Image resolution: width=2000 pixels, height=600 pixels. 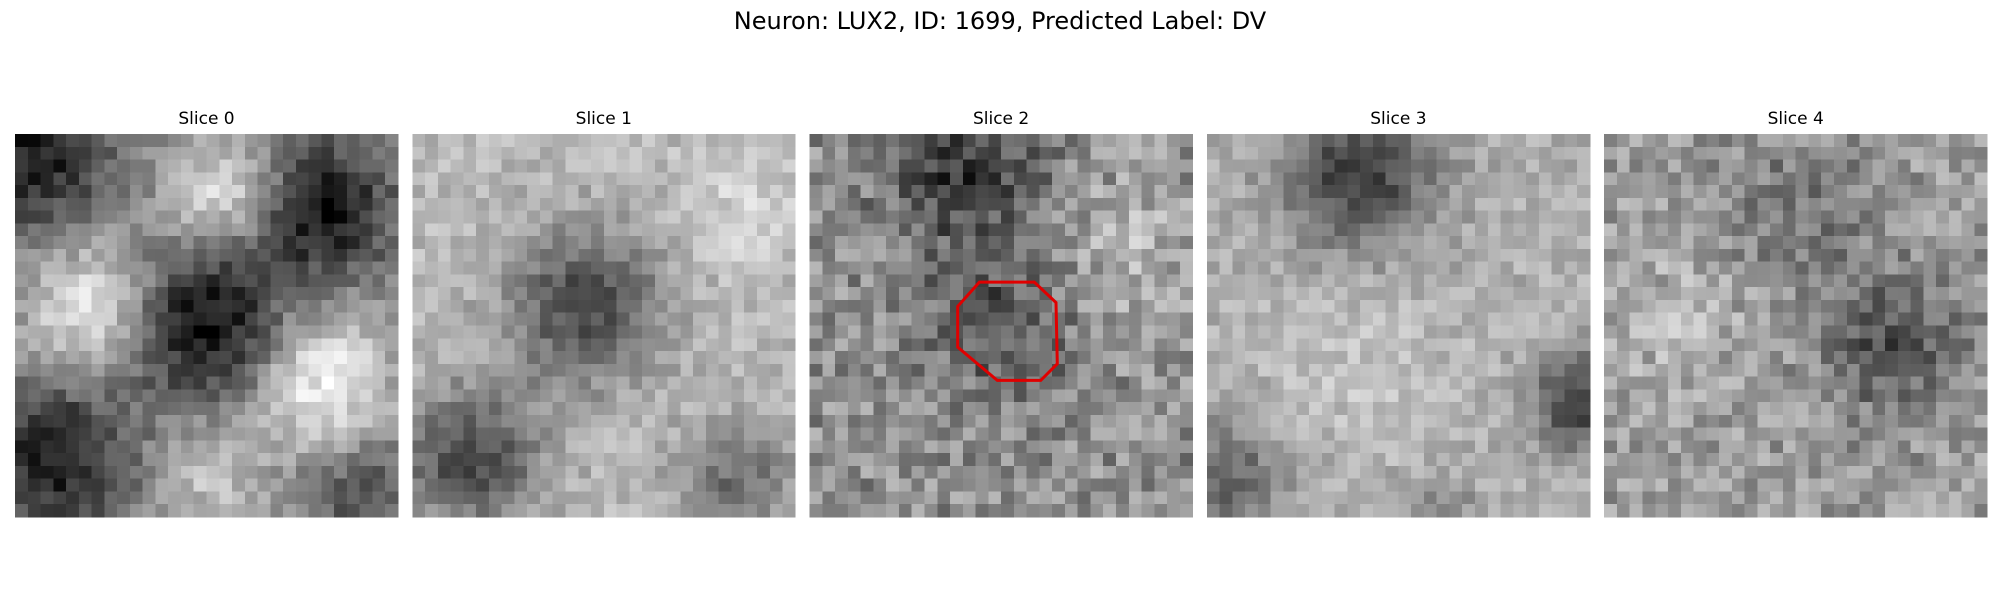 What do you see at coordinates (1796, 119) in the screenshot?
I see `panel-title: Slice 4` at bounding box center [1796, 119].